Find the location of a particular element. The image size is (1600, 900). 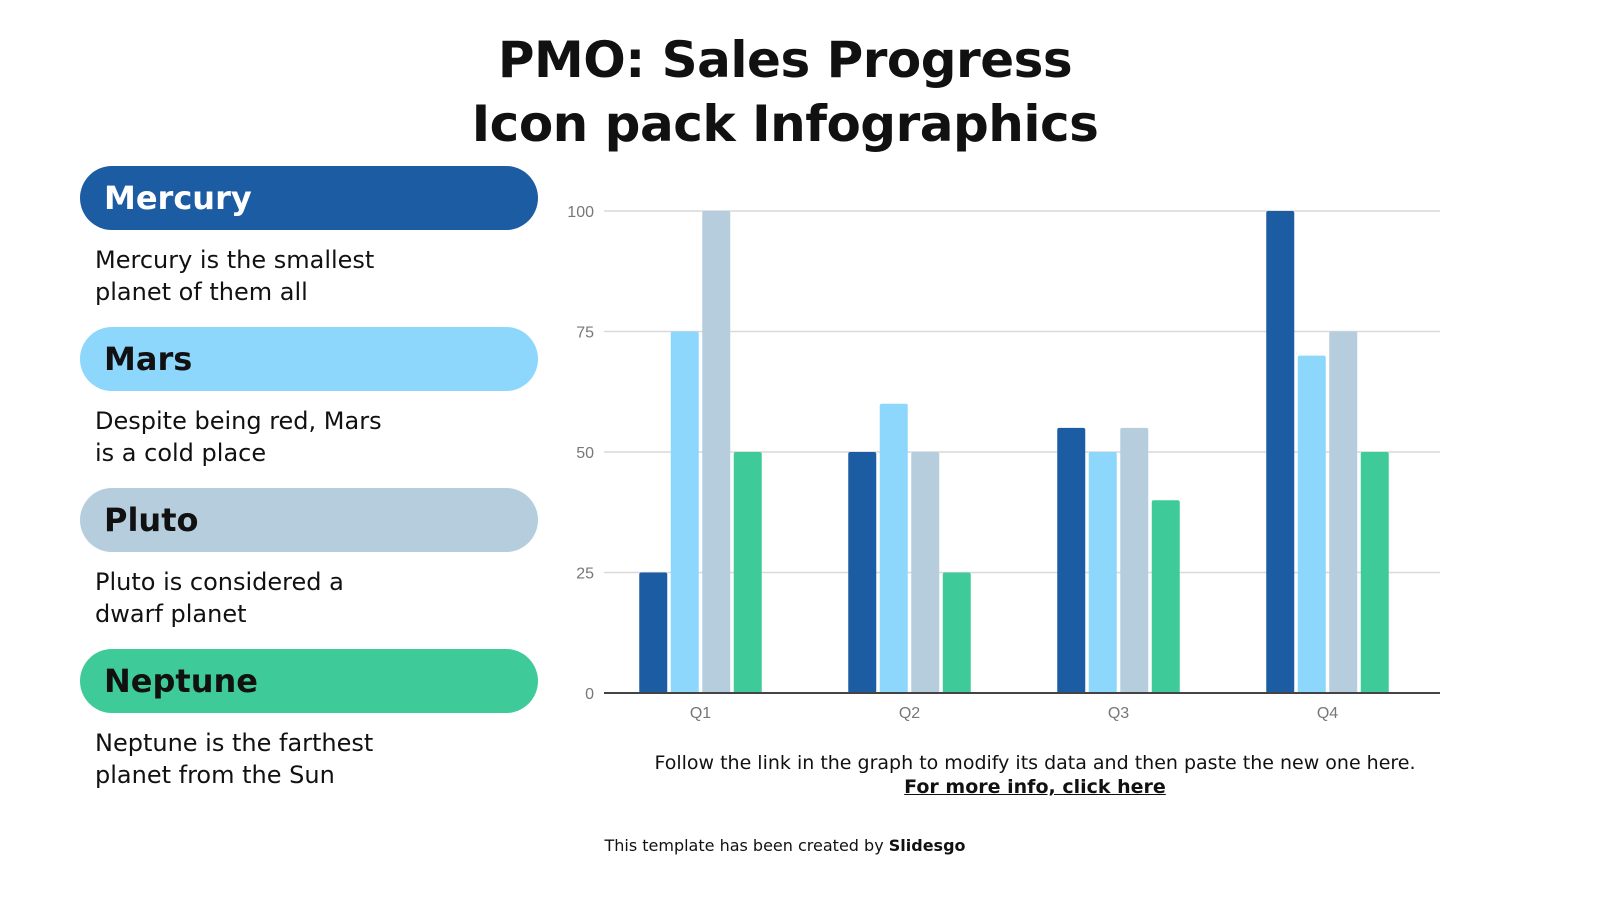

bar-pluto-q1 is located at coordinates (716, 452).